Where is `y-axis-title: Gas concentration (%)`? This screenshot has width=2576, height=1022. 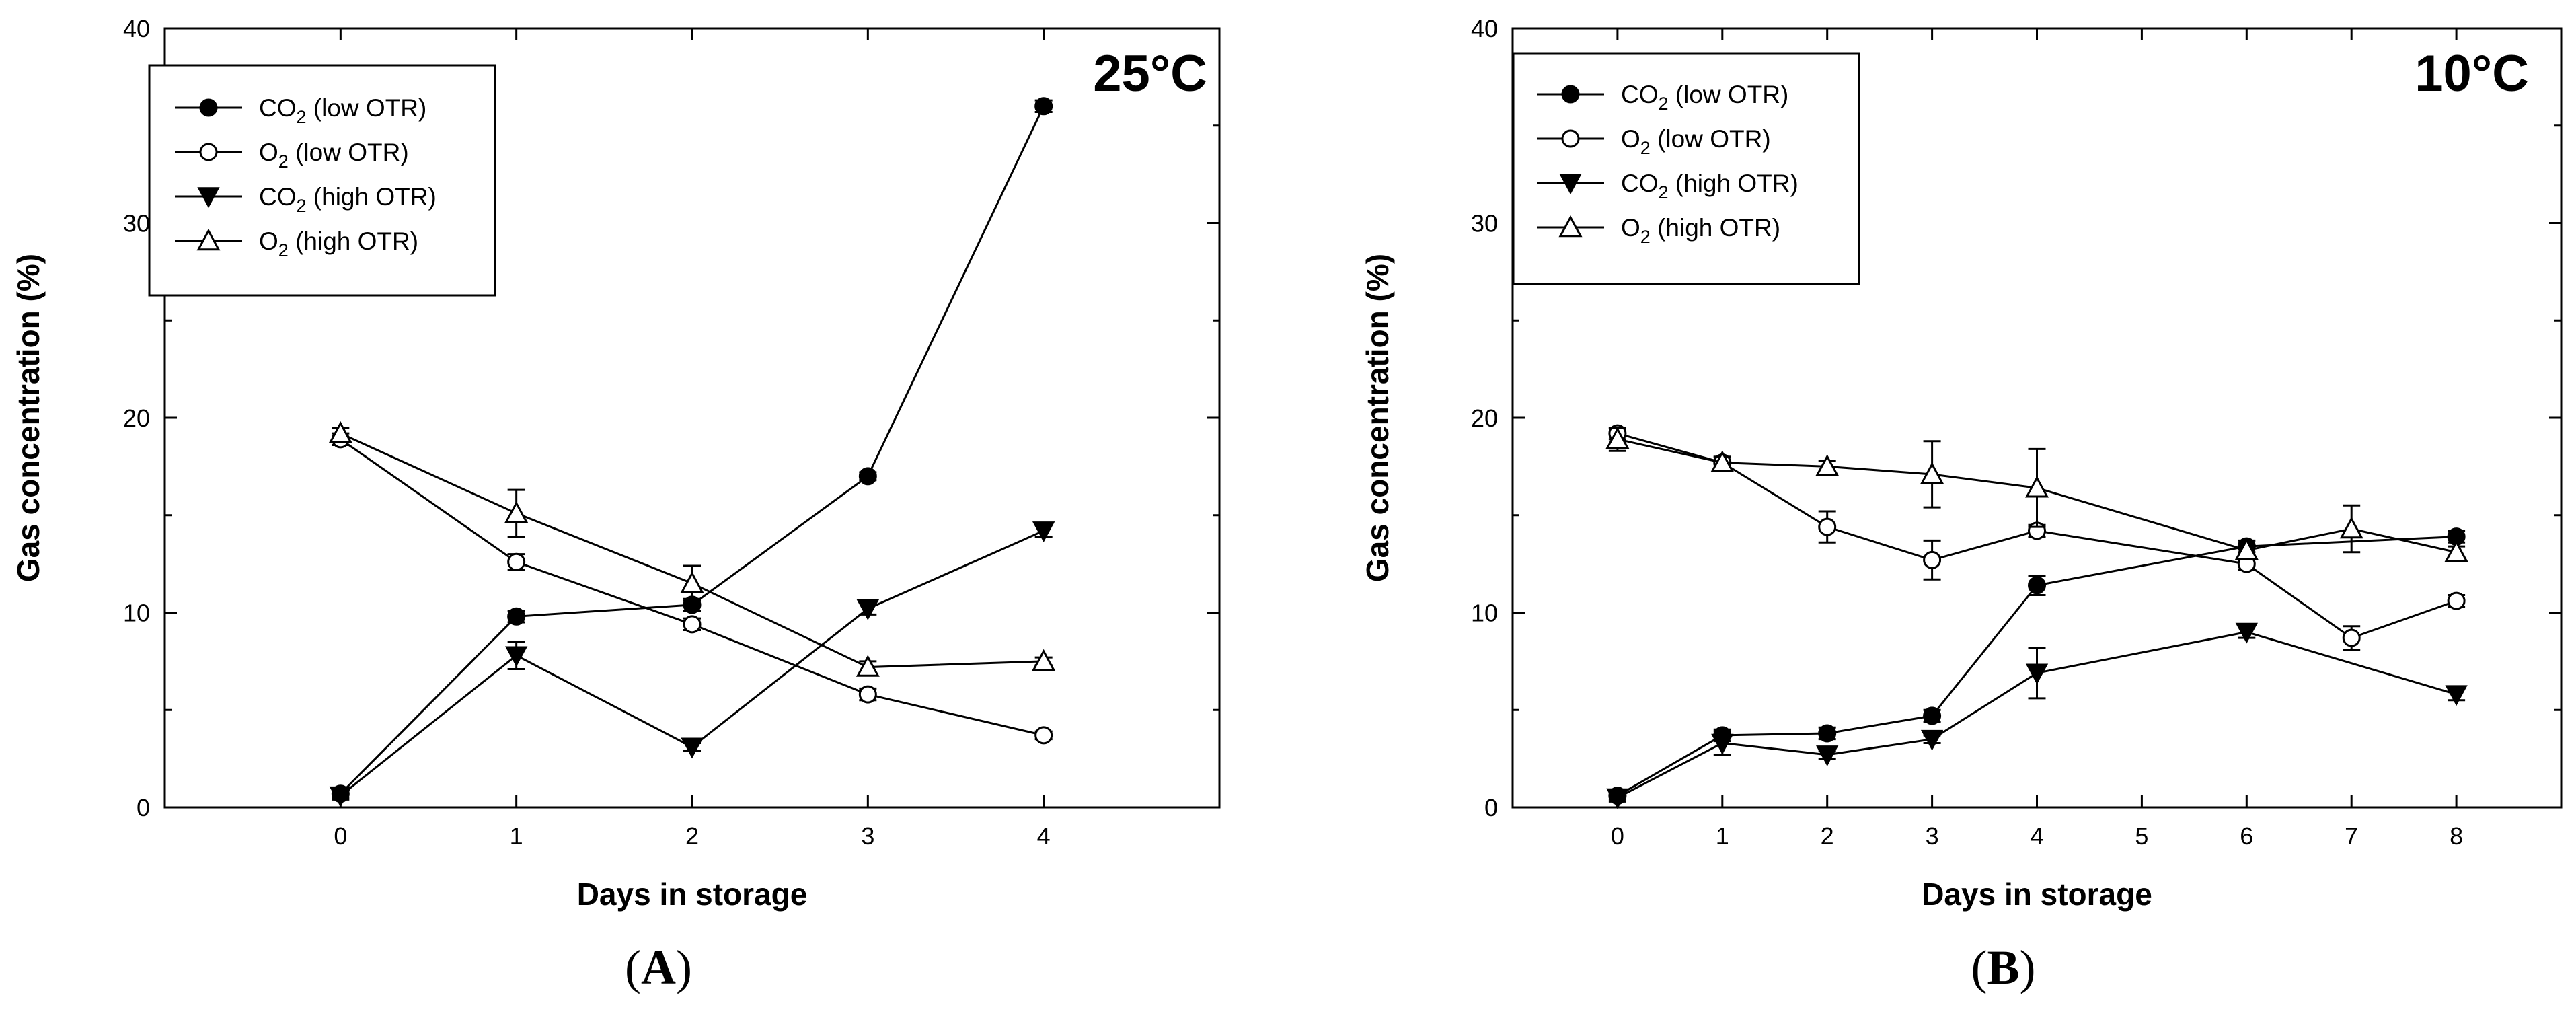 y-axis-title: Gas concentration (%) is located at coordinates (1377, 418).